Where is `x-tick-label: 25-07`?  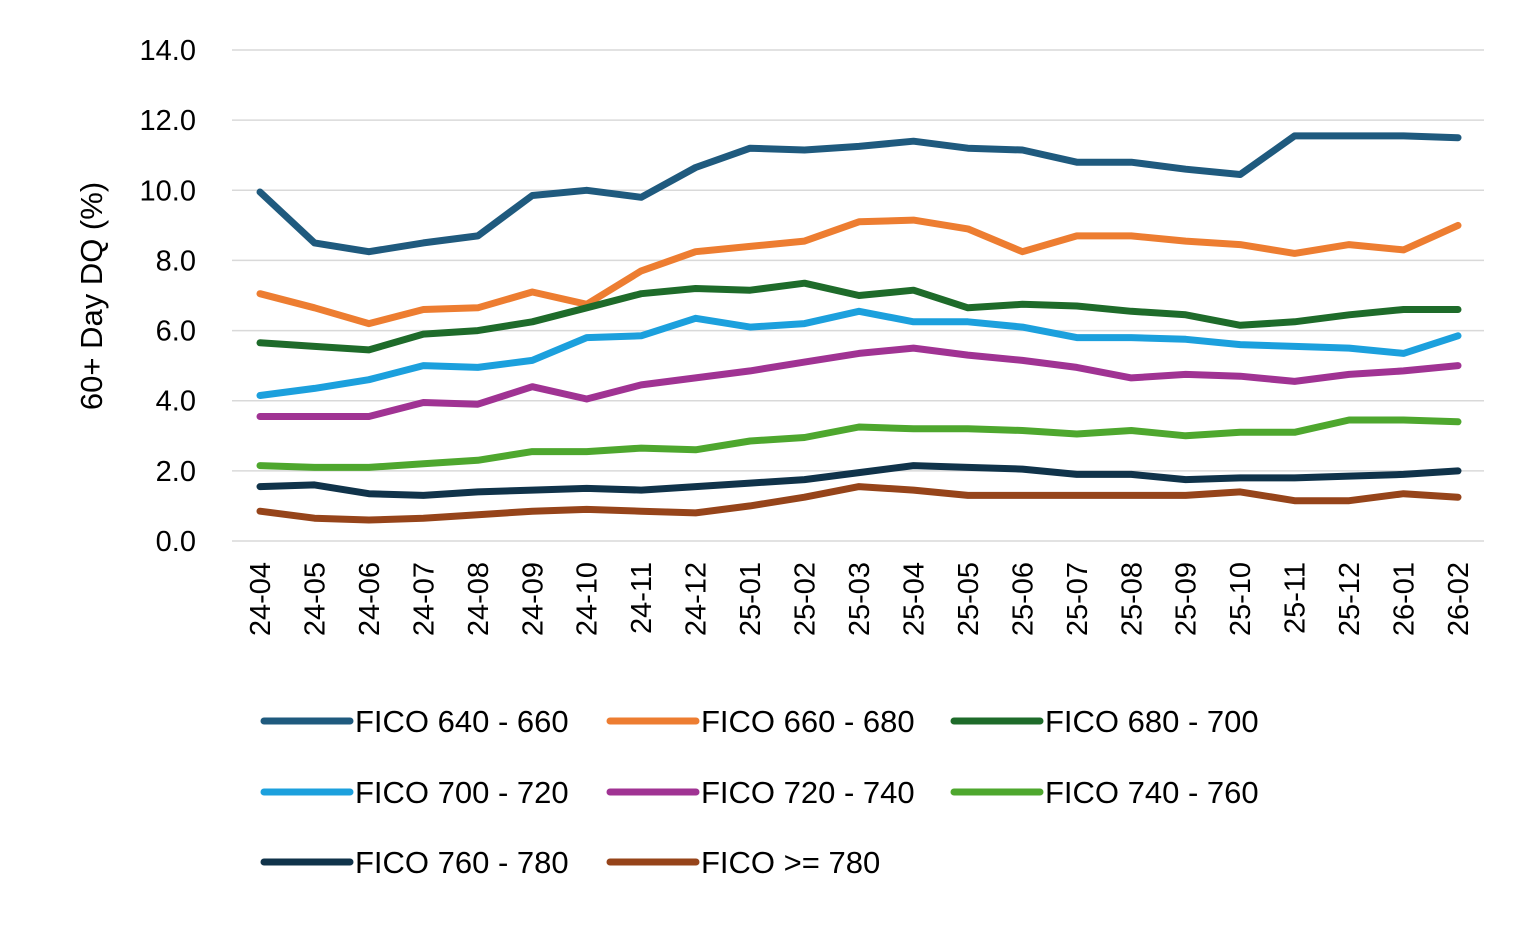
x-tick-label: 25-07 is located at coordinates (1078, 599).